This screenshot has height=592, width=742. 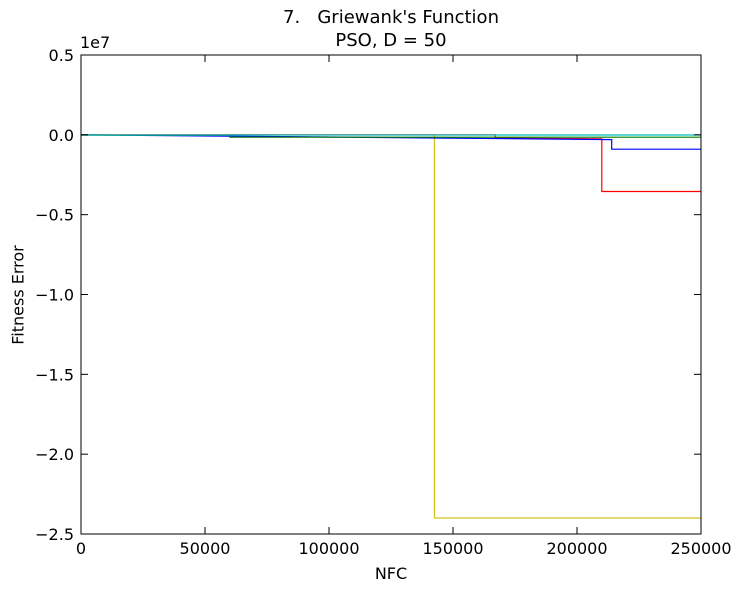 I want to click on x-tick-label: 0, so click(x=81, y=548).